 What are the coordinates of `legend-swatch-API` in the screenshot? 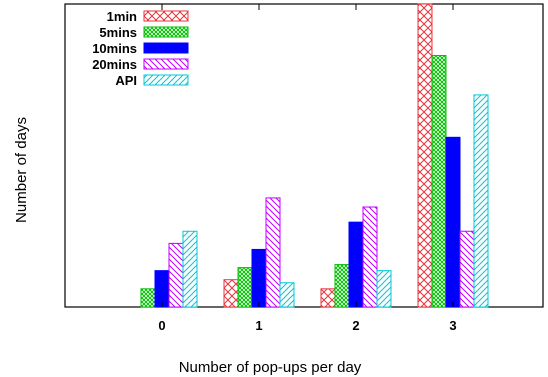 It's located at (166, 80).